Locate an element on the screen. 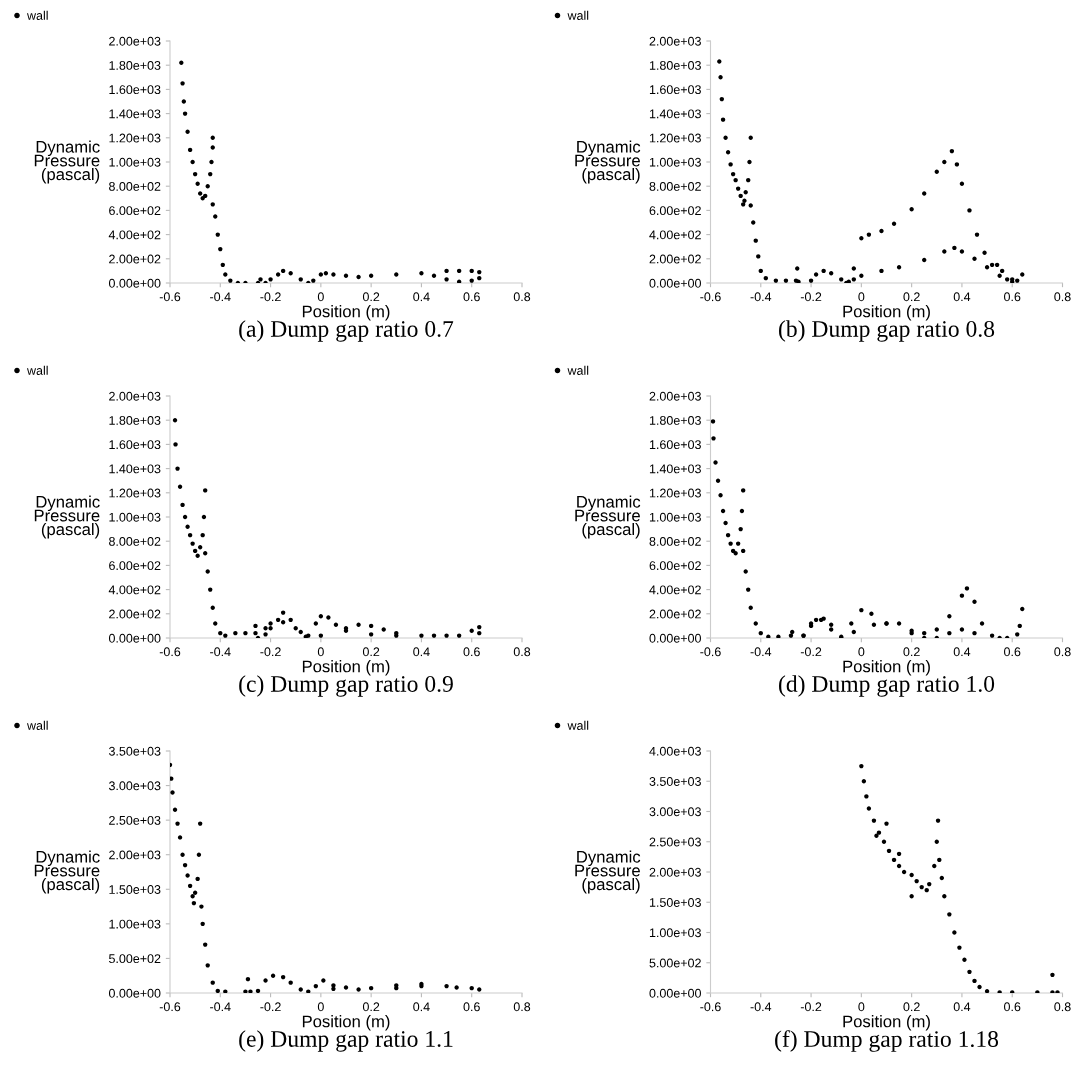 Image resolution: width=1081 pixels, height=1072 pixels. x-tick-label: -0.6 is located at coordinates (710, 1007).